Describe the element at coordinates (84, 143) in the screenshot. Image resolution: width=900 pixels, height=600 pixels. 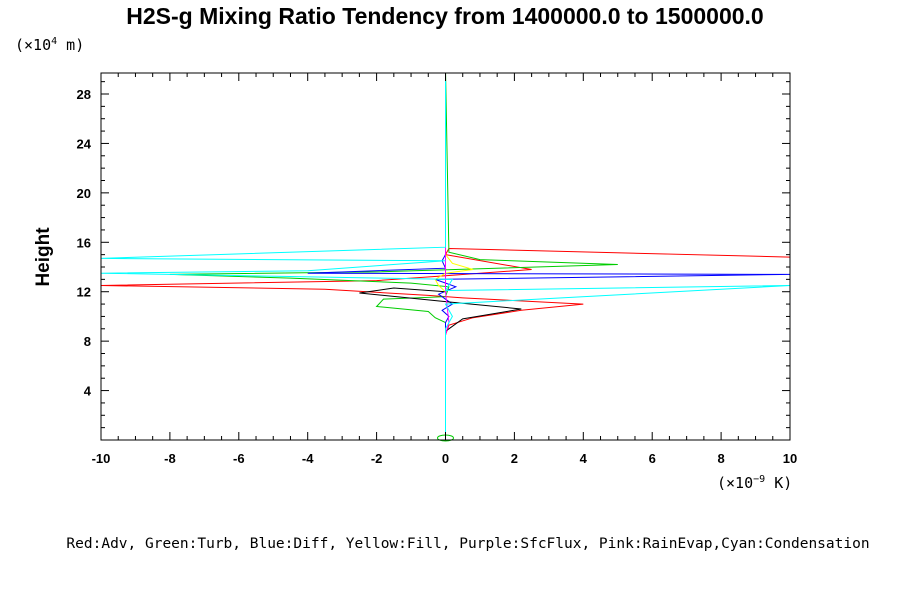
I see `y-tick-label: 24` at that location.